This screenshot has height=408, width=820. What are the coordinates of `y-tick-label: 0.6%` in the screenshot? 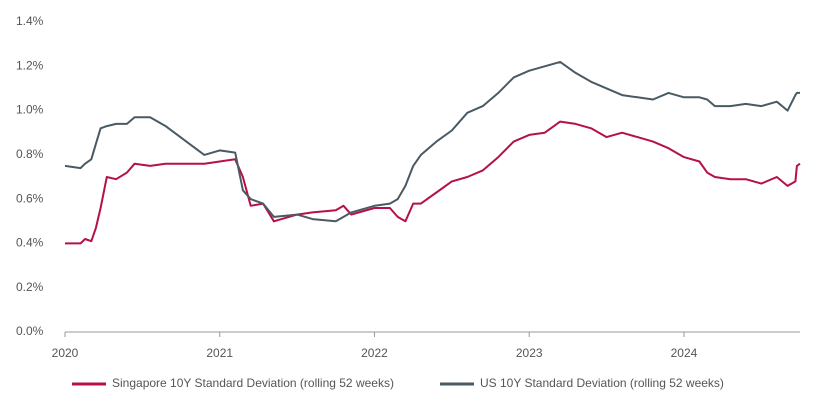 It's located at (30, 198).